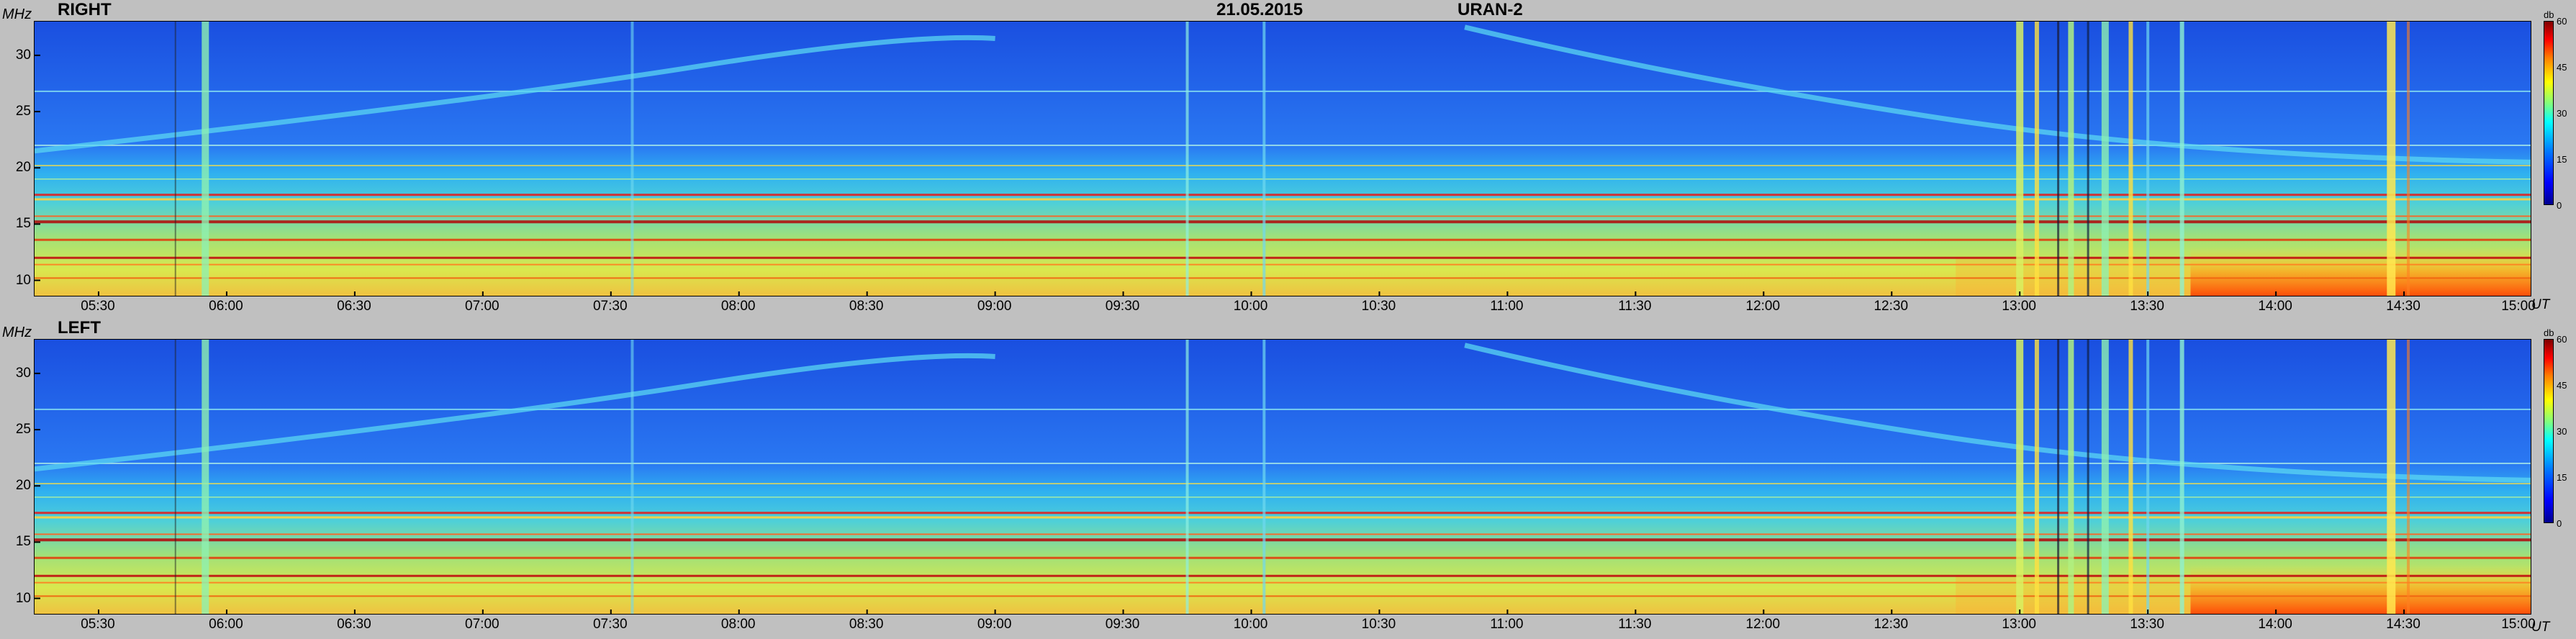 The width and height of the screenshot is (2576, 639). What do you see at coordinates (2549, 431) in the screenshot?
I see `colorbar-left` at bounding box center [2549, 431].